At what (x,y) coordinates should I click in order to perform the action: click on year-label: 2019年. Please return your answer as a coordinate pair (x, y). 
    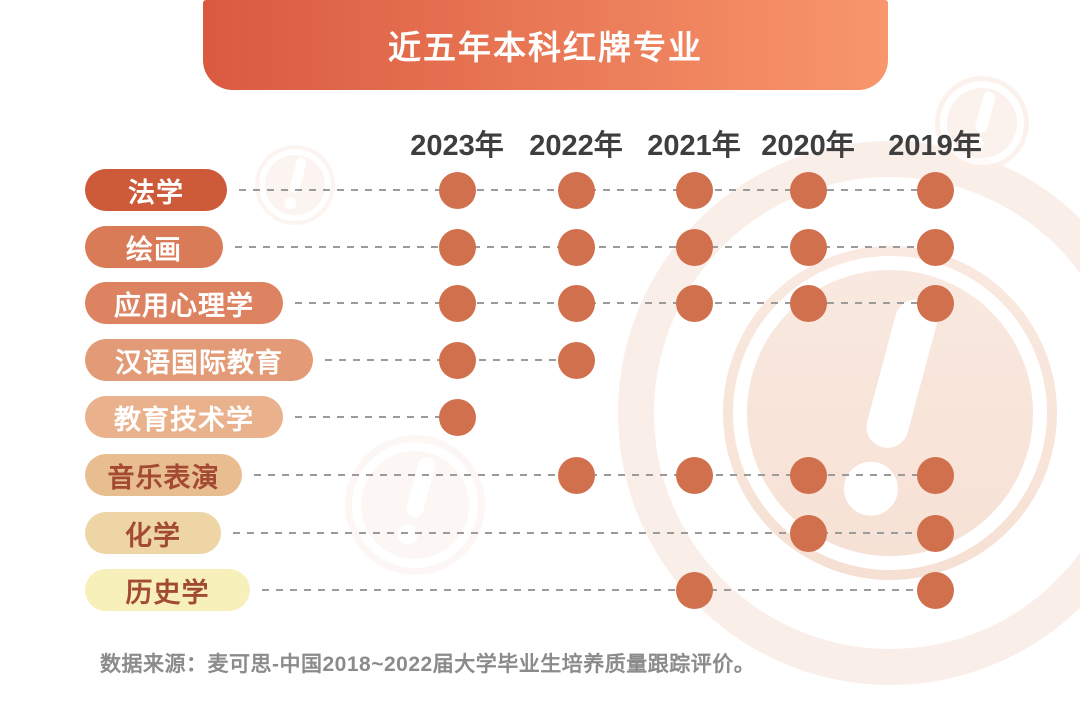
    Looking at the image, I should click on (935, 146).